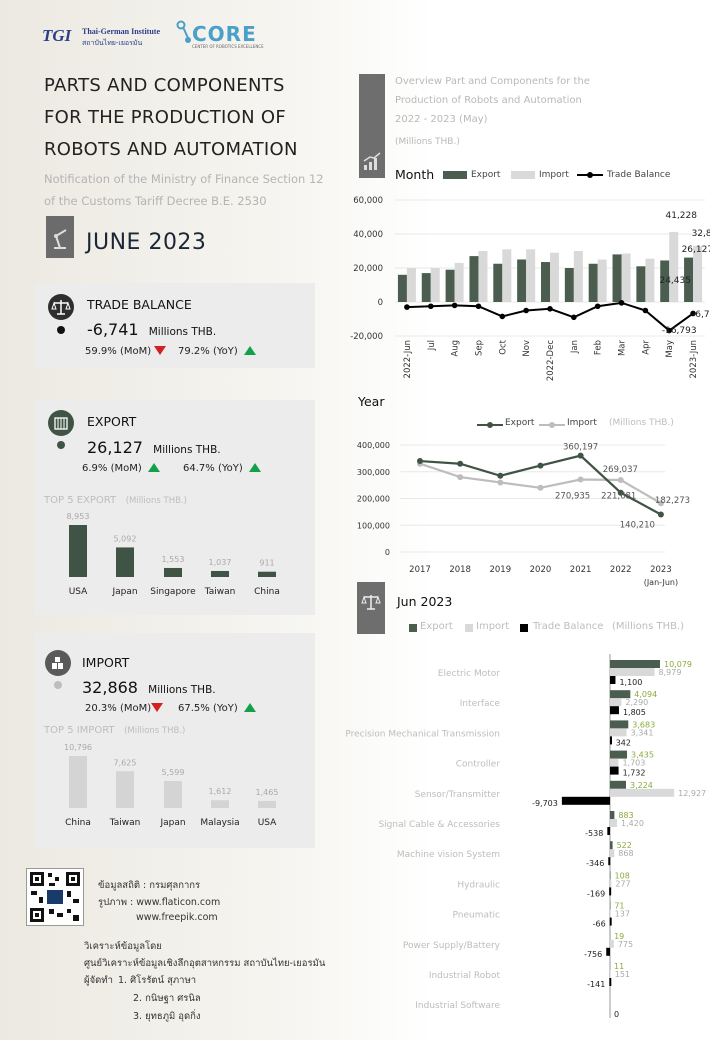  I want to click on authors-label: ผู้จัดทำ, so click(98, 980).